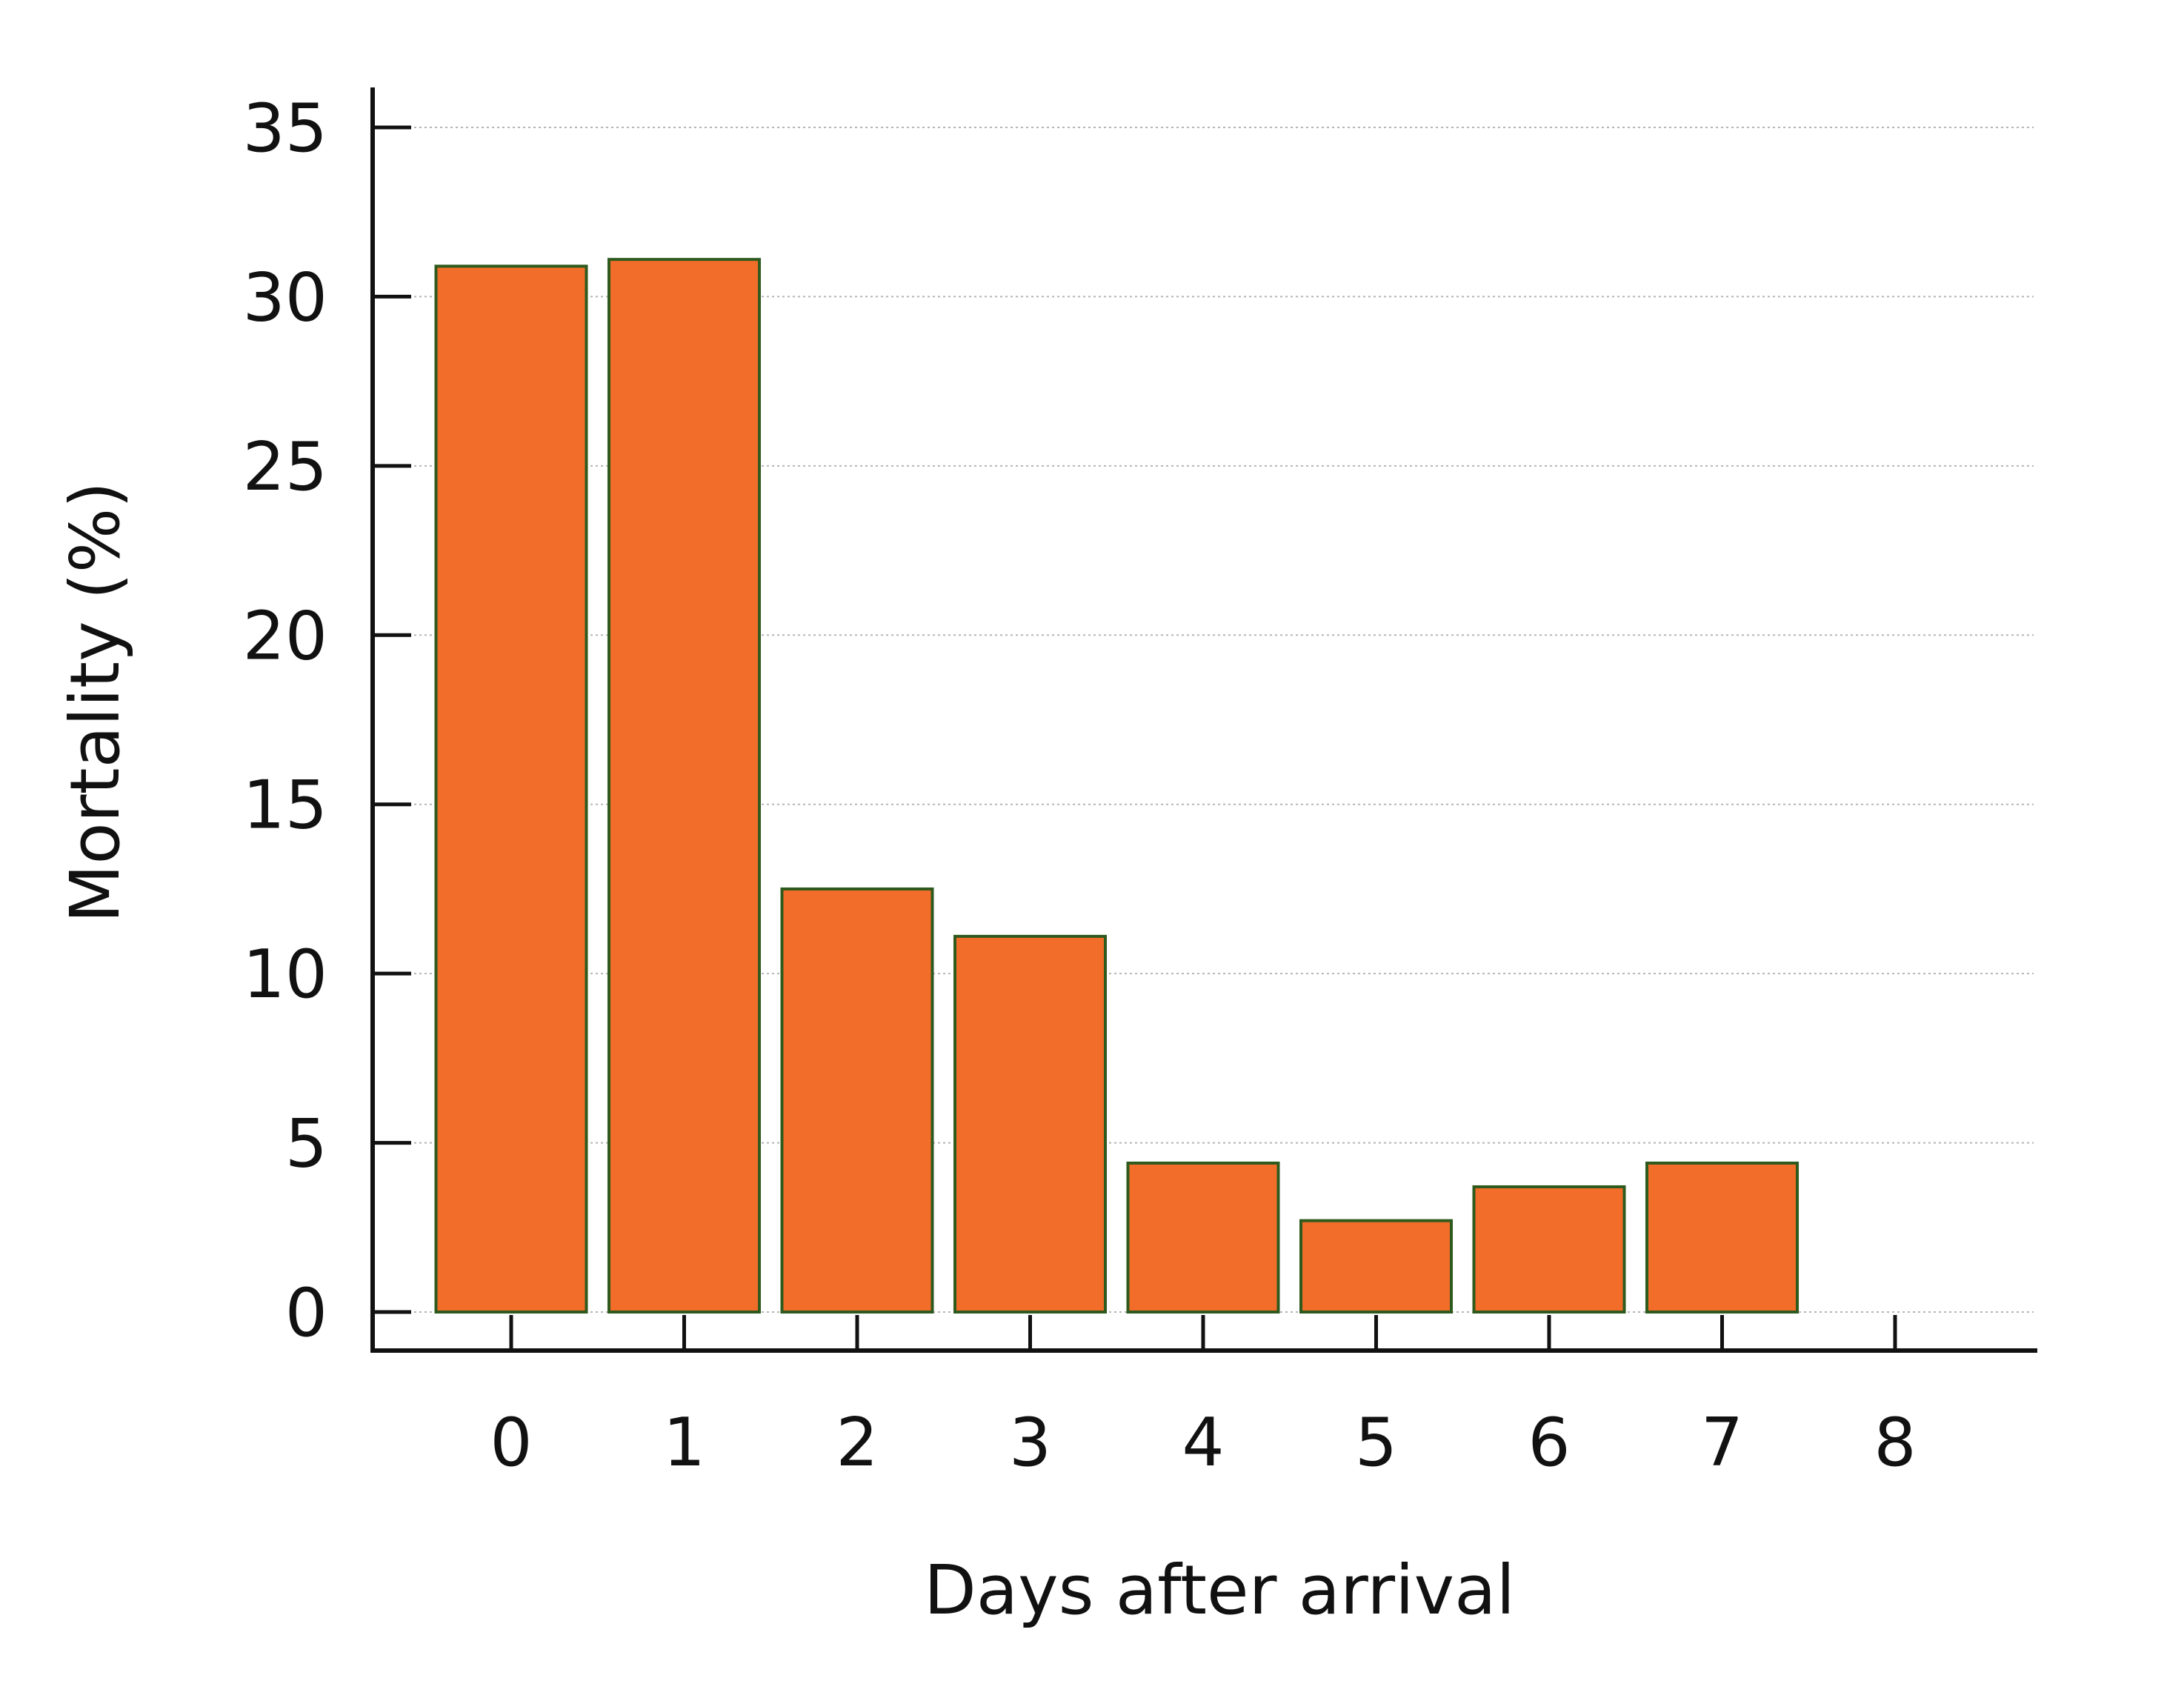 Image resolution: width=2184 pixels, height=1698 pixels. I want to click on y-tick-label-20: 20, so click(284, 636).